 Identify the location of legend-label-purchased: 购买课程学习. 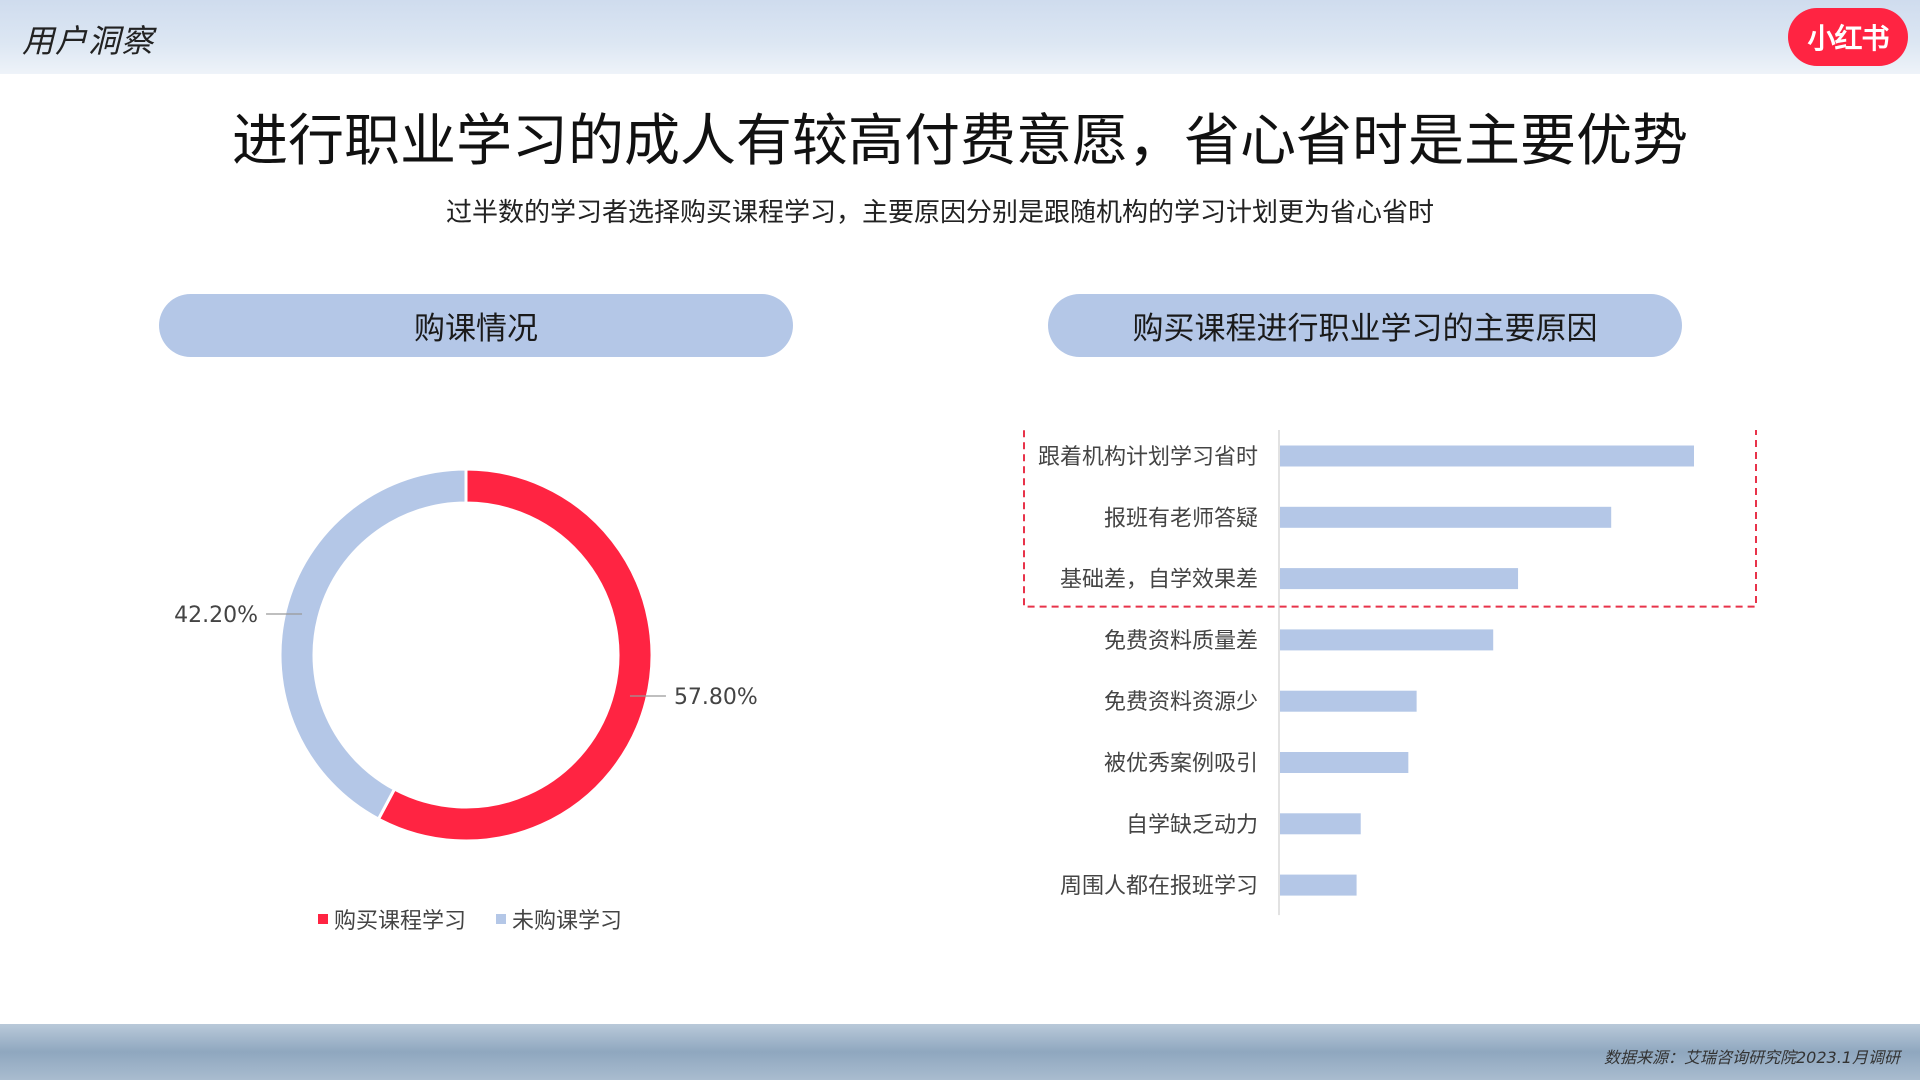
(400, 921).